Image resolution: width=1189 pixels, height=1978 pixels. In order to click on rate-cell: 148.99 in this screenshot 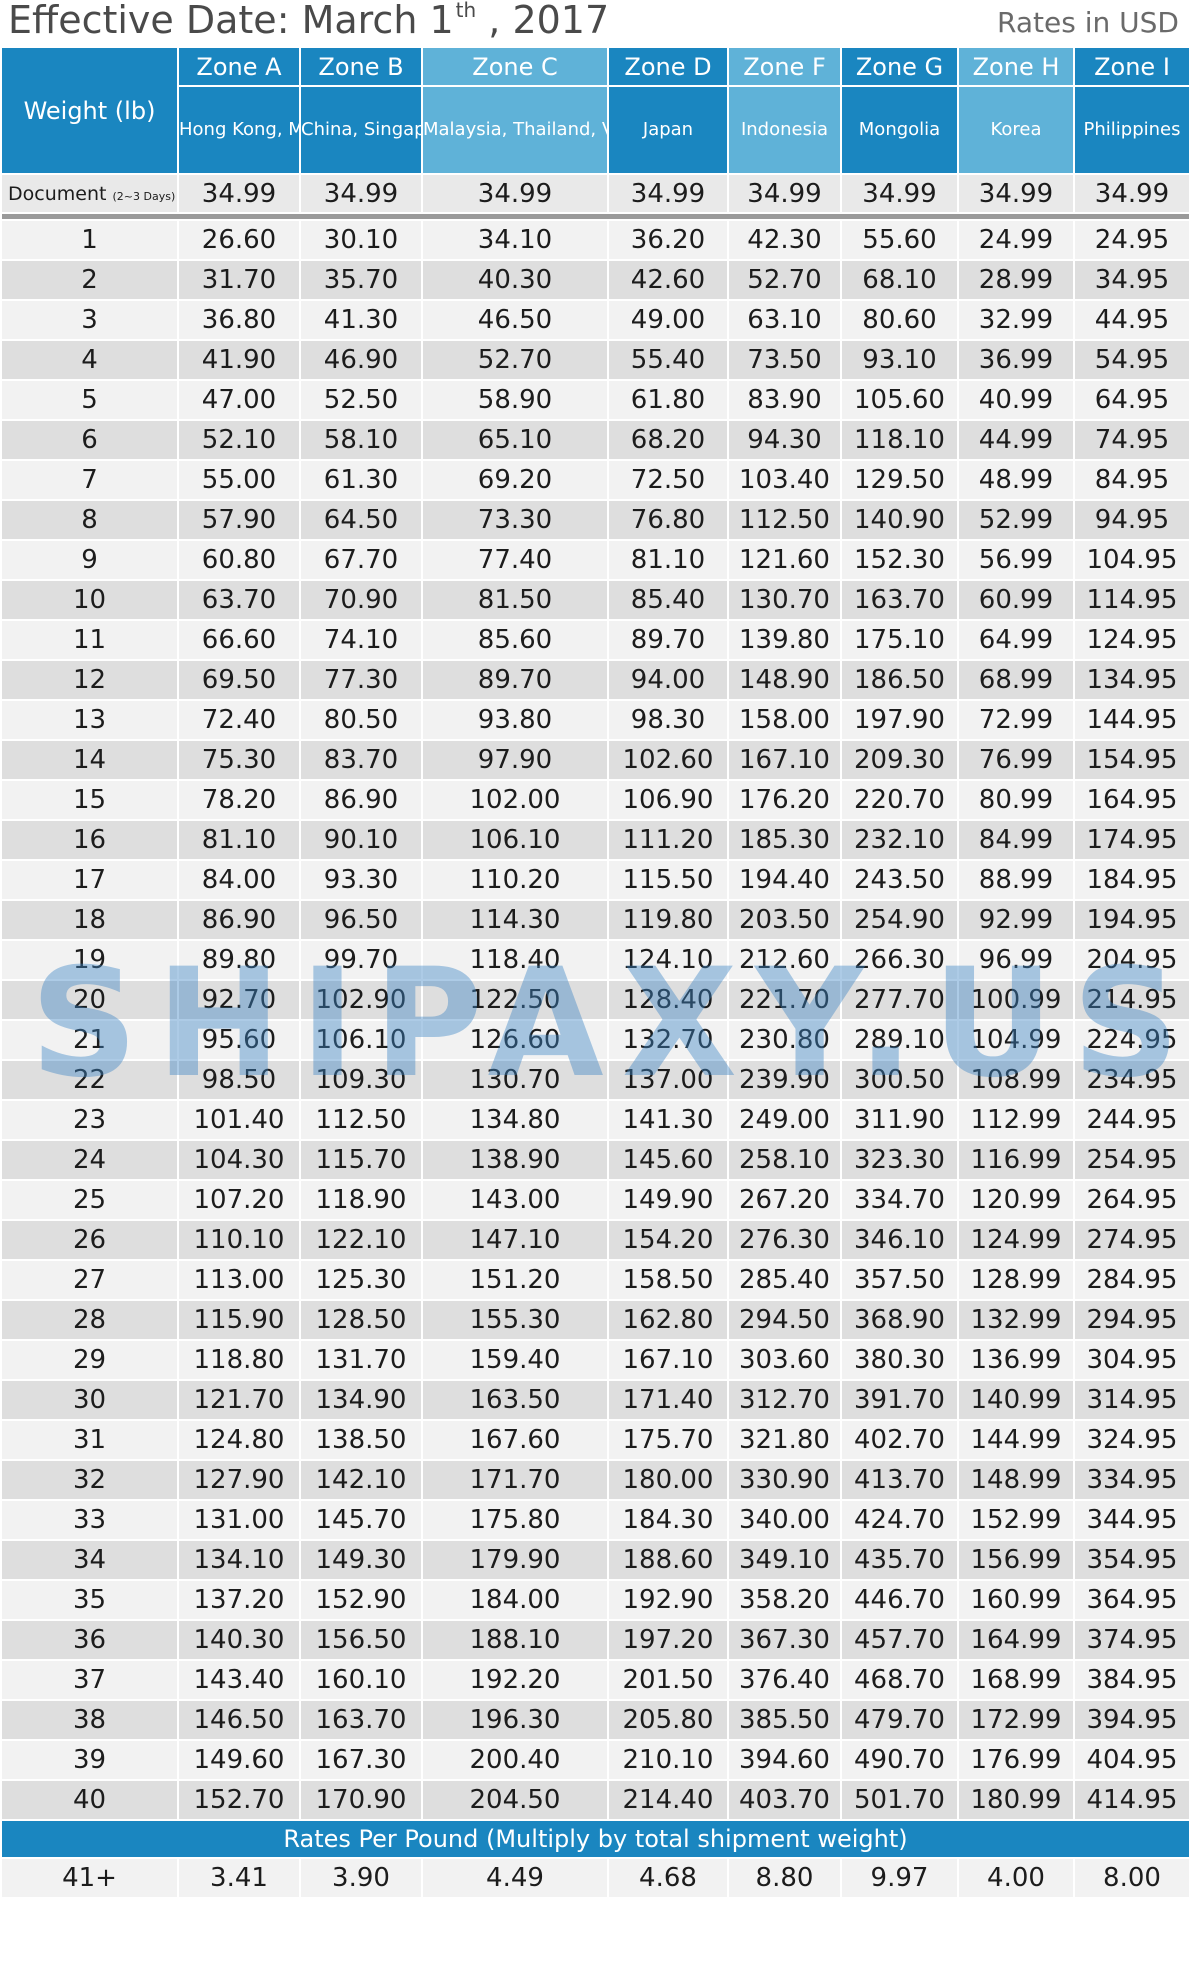, I will do `click(1016, 1480)`.